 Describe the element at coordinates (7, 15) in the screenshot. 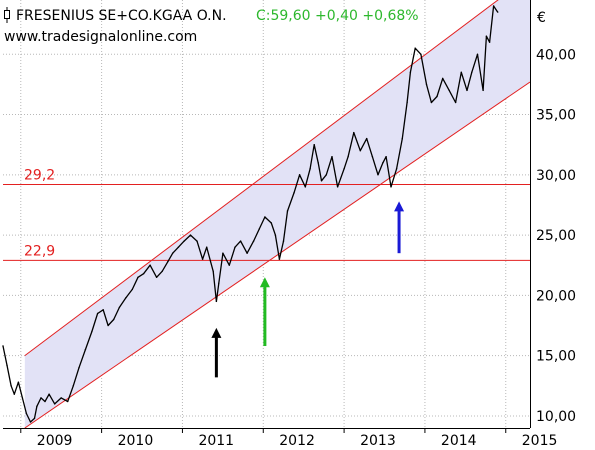

I see `candle-icon` at that location.